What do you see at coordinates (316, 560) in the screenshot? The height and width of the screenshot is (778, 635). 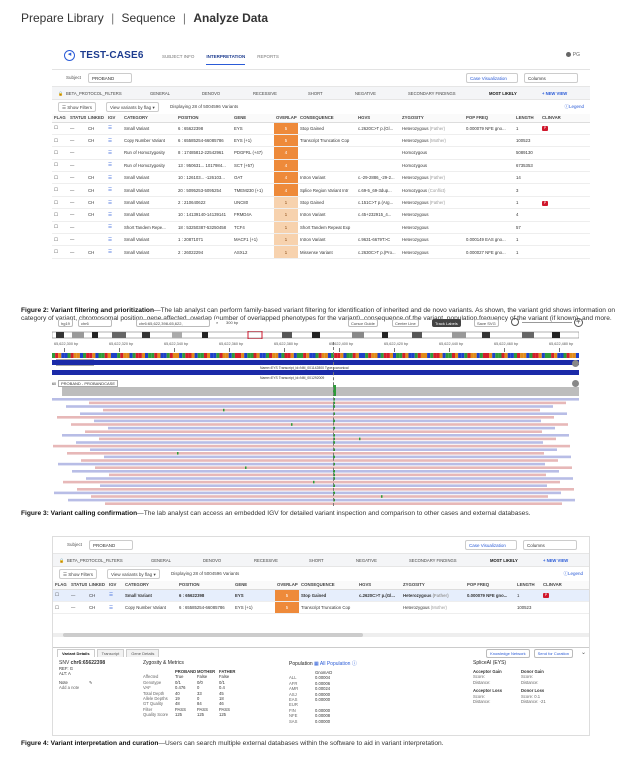 I see `view-short: SHORT` at bounding box center [316, 560].